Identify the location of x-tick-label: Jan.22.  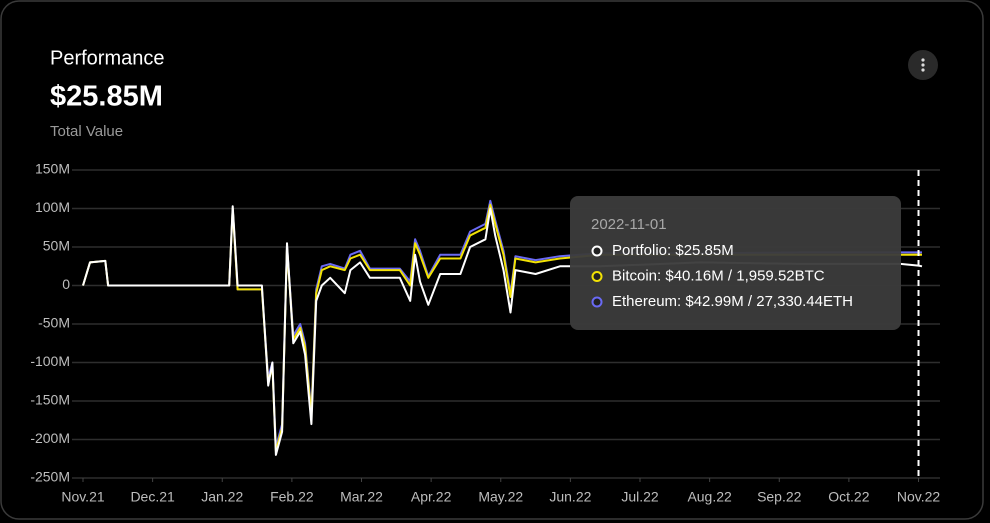
(222, 497).